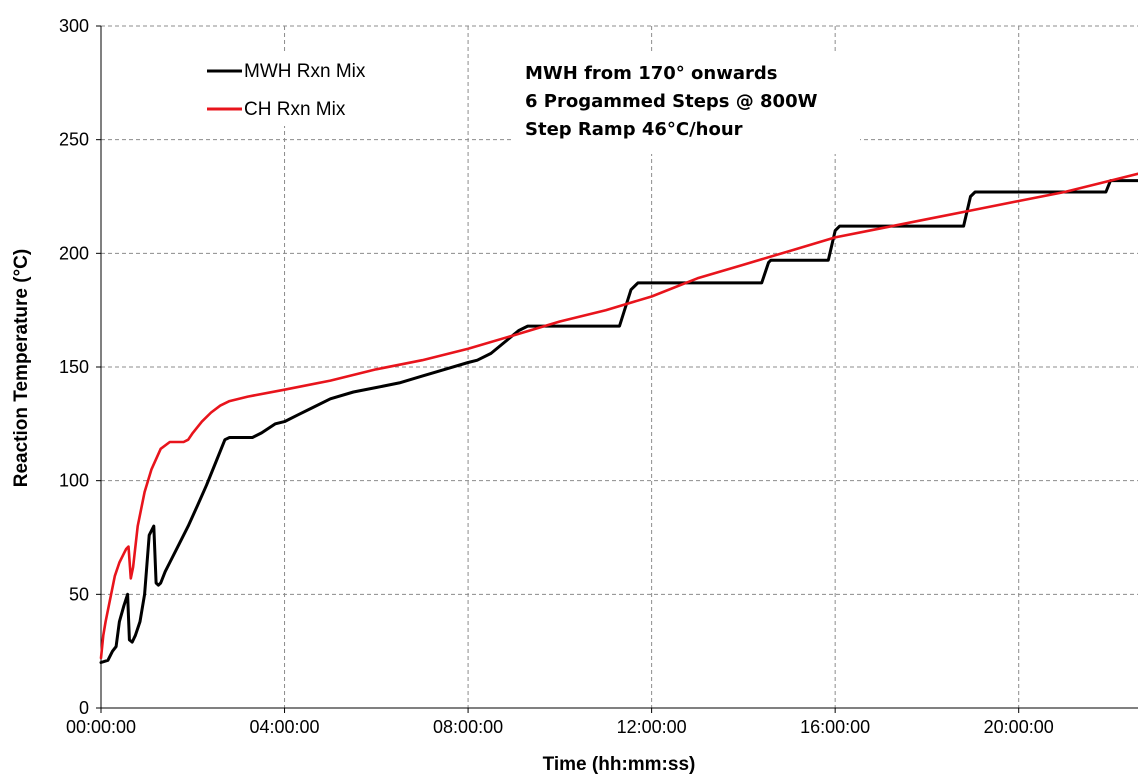 Image resolution: width=1138 pixels, height=776 pixels. I want to click on x-tick-label: 08:00:00, so click(468, 727).